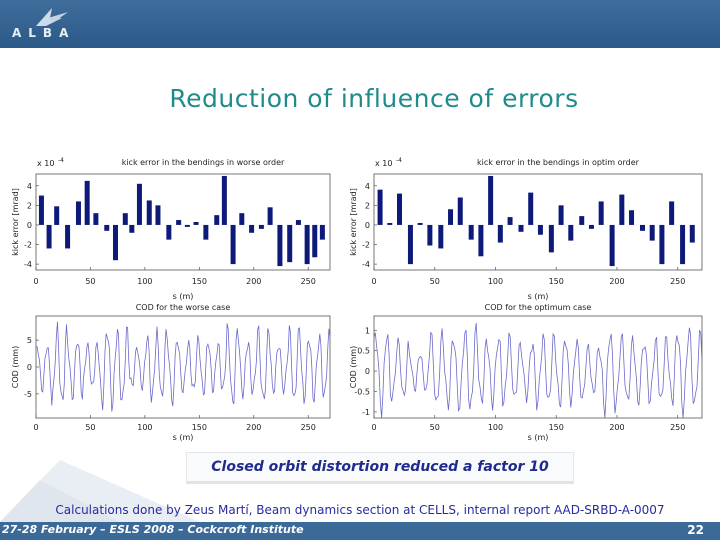 The width and height of the screenshot is (720, 540). What do you see at coordinates (363, 351) in the screenshot?
I see `y-tick-label: 0.5` at bounding box center [363, 351].